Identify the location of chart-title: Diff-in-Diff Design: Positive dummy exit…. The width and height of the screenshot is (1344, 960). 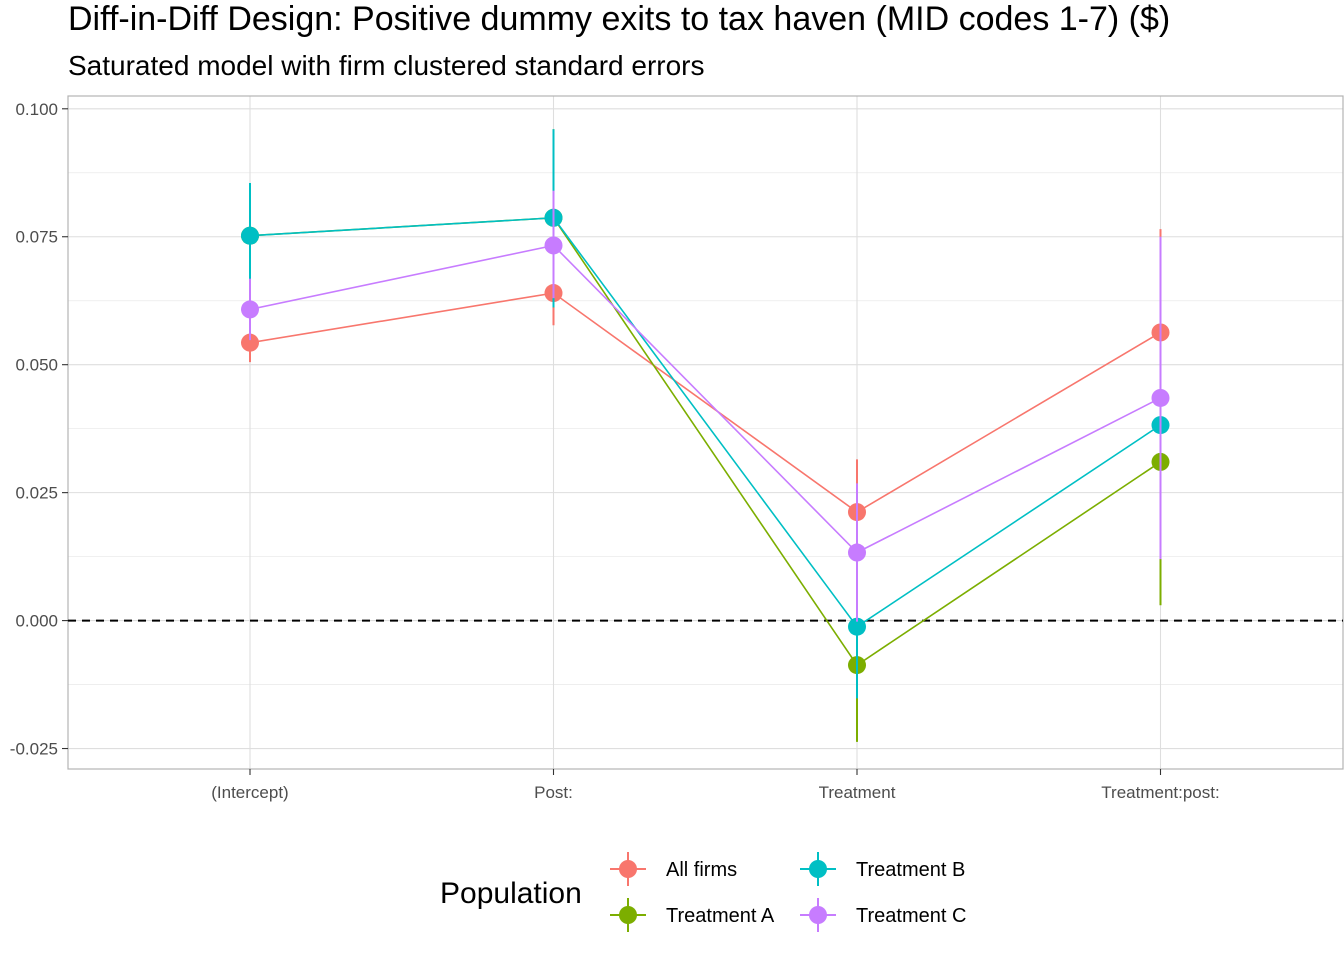
(619, 19).